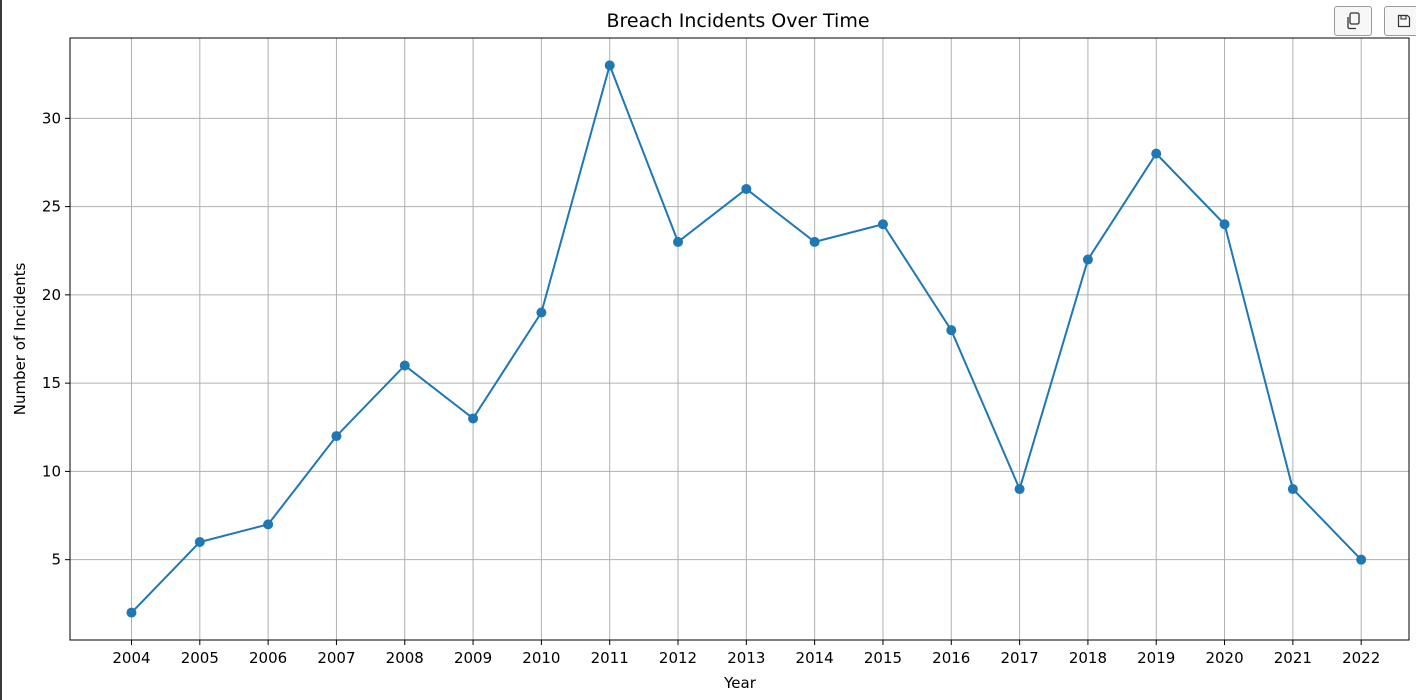  Describe the element at coordinates (51, 471) in the screenshot. I see `y-tick-label: 10` at that location.